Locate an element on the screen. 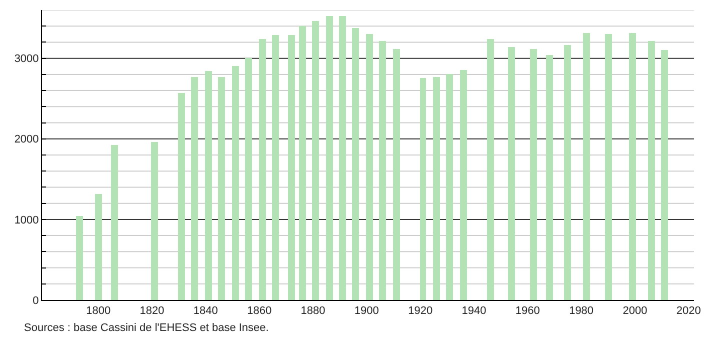 This screenshot has height=340, width=710. x-tick-label: 1900 is located at coordinates (366, 311).